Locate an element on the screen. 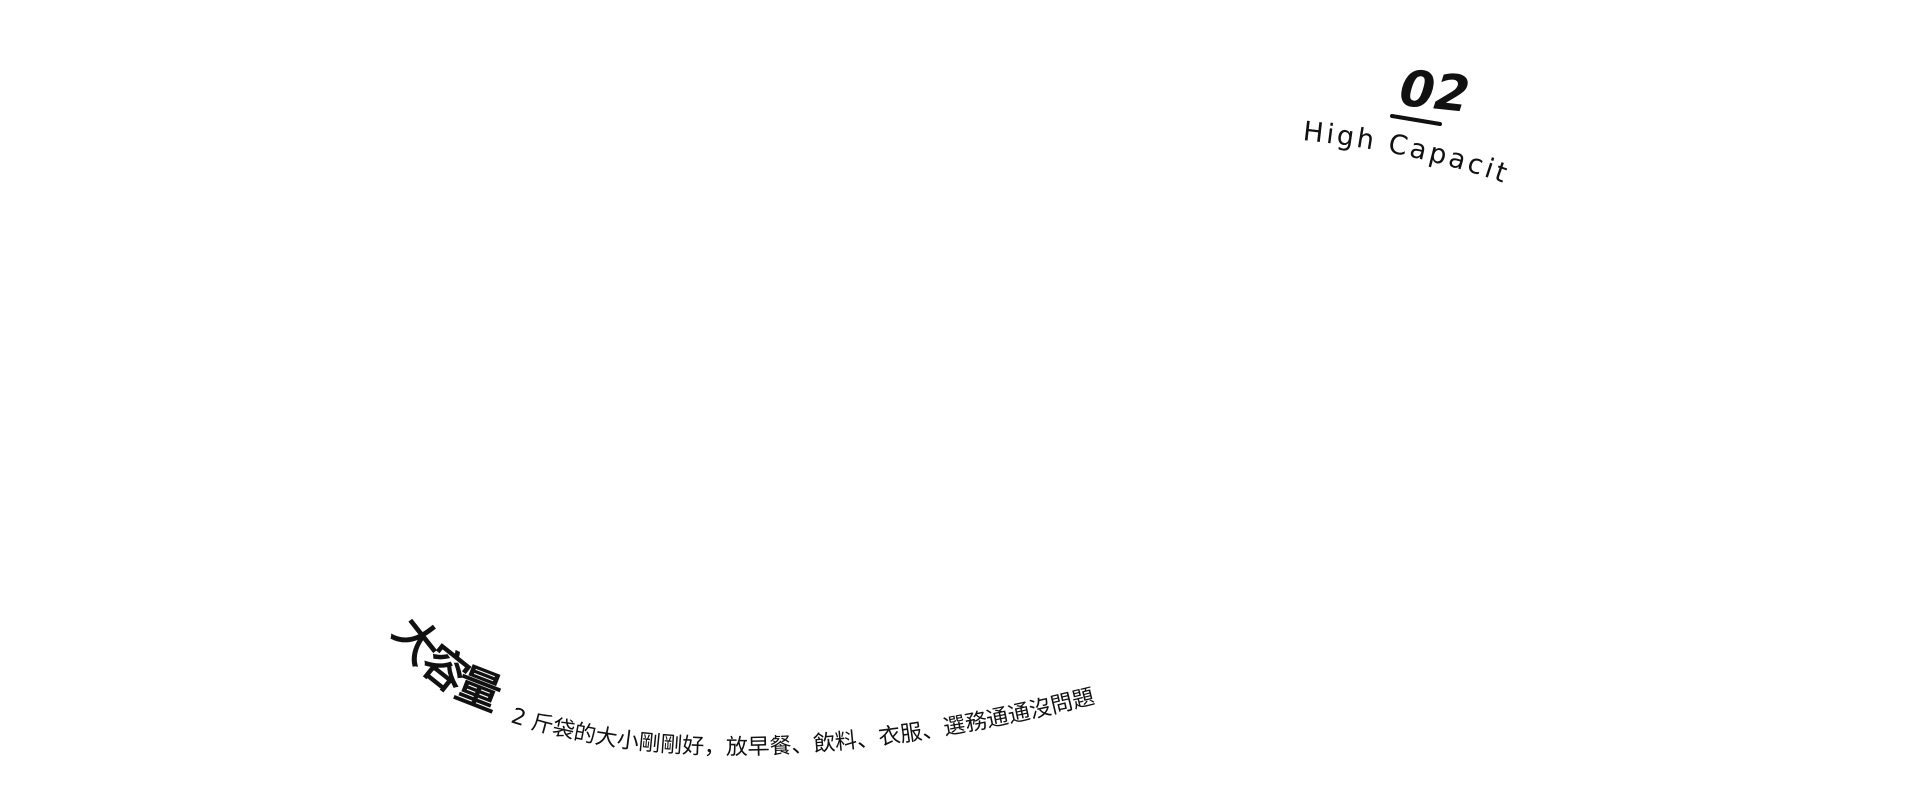 This screenshot has height=807, width=1920. feature-title: 大容量 is located at coordinates (446, 665).